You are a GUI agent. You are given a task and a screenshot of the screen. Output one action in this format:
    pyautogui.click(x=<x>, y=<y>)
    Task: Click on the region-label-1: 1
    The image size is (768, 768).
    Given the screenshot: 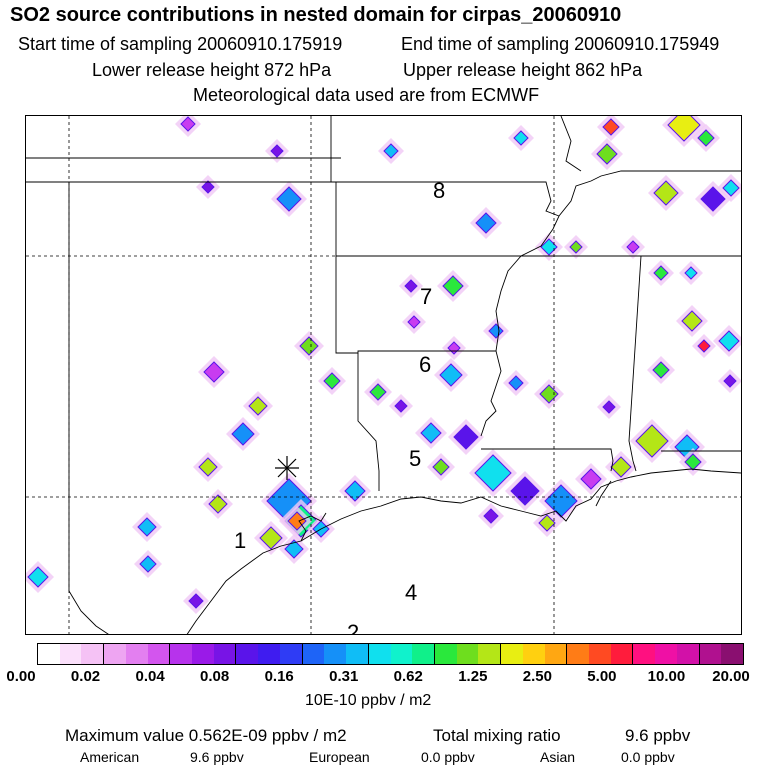 What is the action you would take?
    pyautogui.click(x=240, y=540)
    